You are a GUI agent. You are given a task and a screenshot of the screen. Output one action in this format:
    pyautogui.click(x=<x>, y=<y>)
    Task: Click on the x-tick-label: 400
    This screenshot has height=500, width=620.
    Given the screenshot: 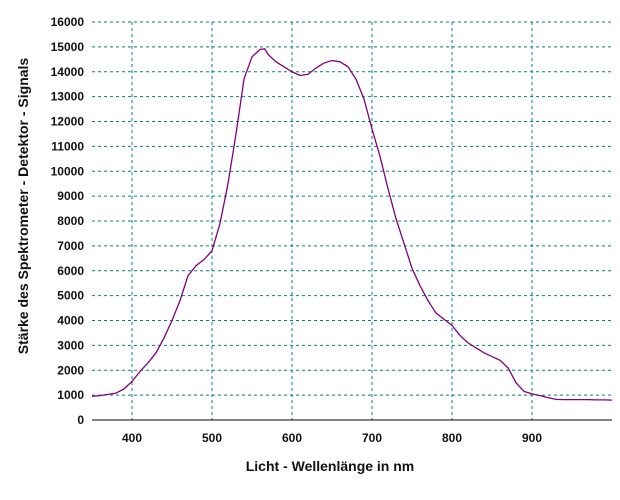 What is the action you would take?
    pyautogui.click(x=132, y=438)
    